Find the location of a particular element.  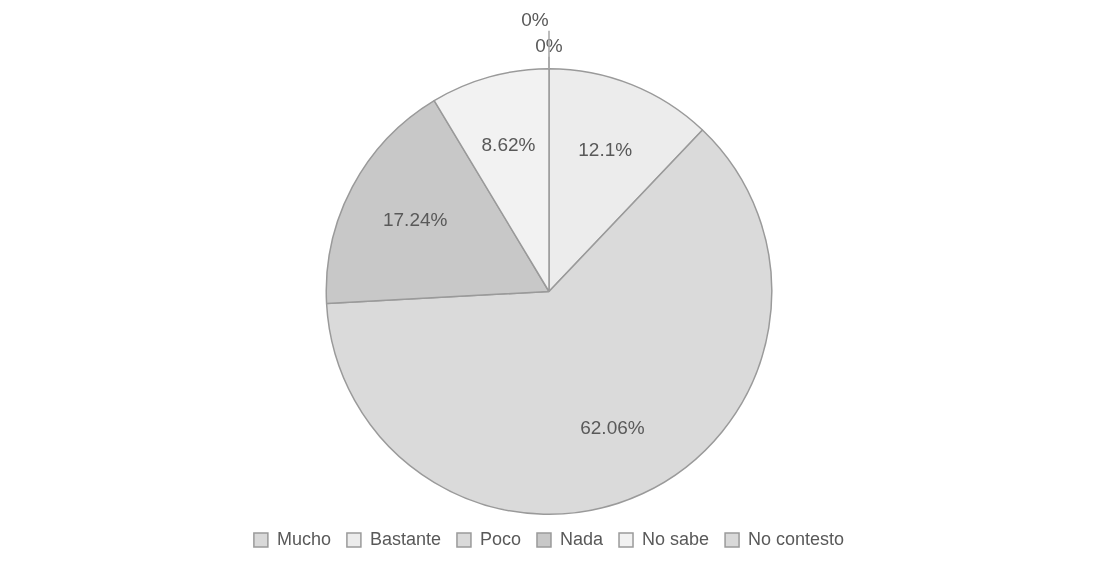

data-label: 17.24% is located at coordinates (415, 219).